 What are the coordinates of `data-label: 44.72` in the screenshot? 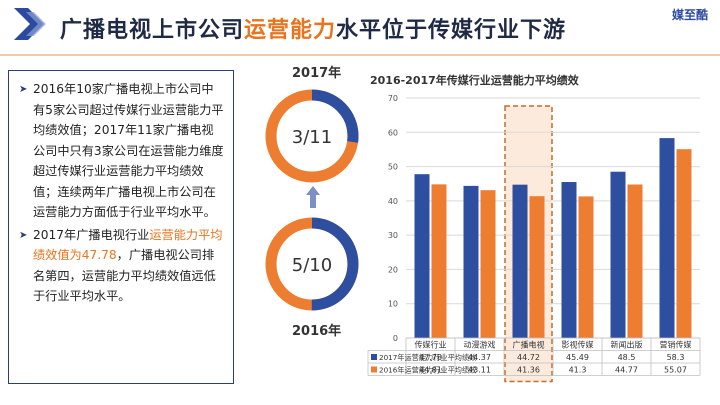 It's located at (528, 357).